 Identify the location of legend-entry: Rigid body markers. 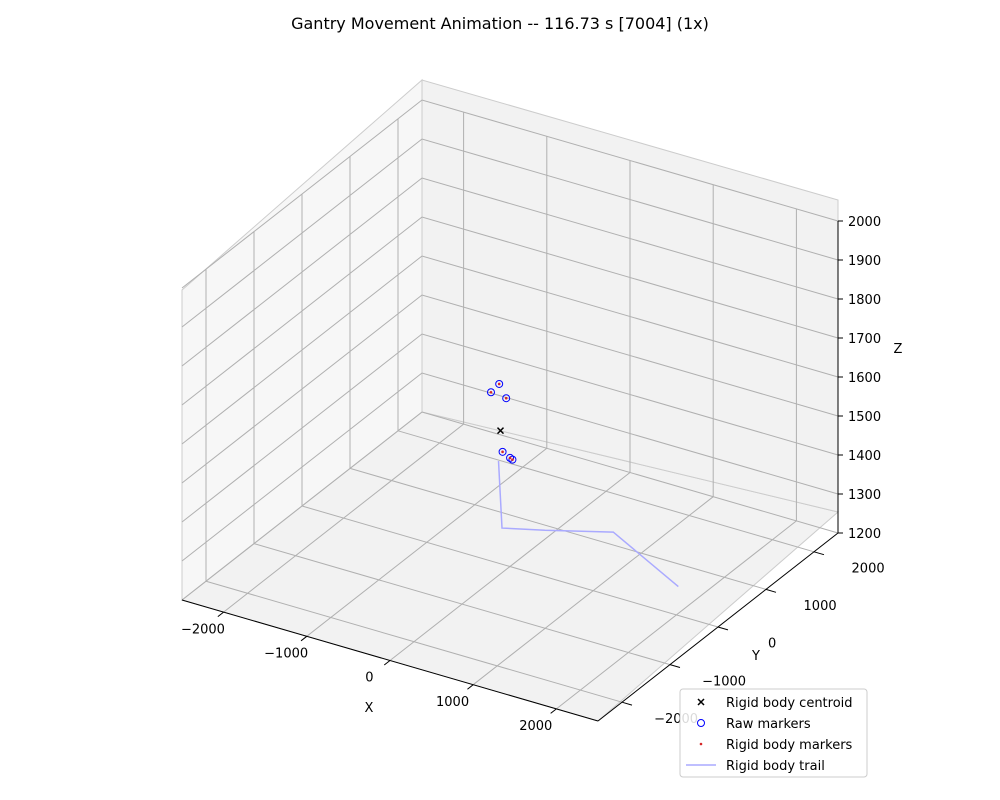
(789, 745).